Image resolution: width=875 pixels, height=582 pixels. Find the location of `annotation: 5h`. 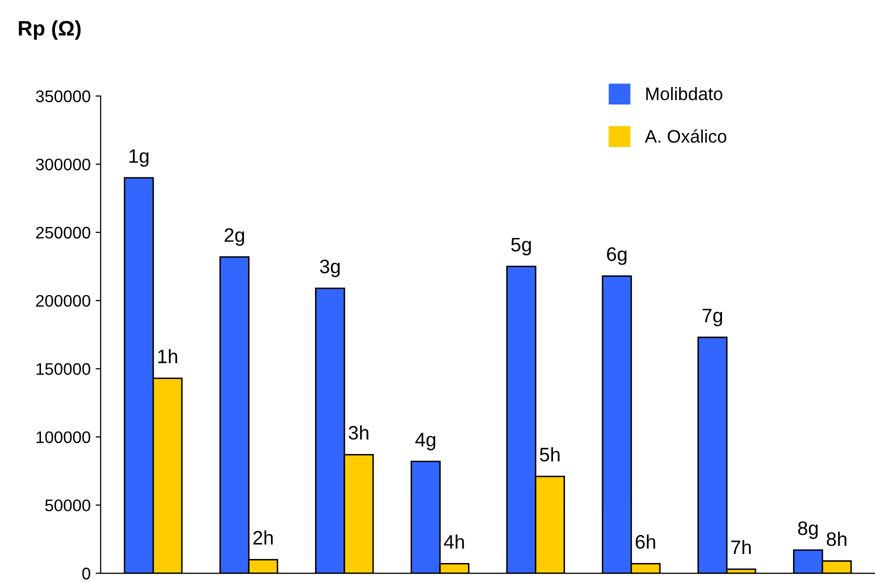

annotation: 5h is located at coordinates (550, 454).